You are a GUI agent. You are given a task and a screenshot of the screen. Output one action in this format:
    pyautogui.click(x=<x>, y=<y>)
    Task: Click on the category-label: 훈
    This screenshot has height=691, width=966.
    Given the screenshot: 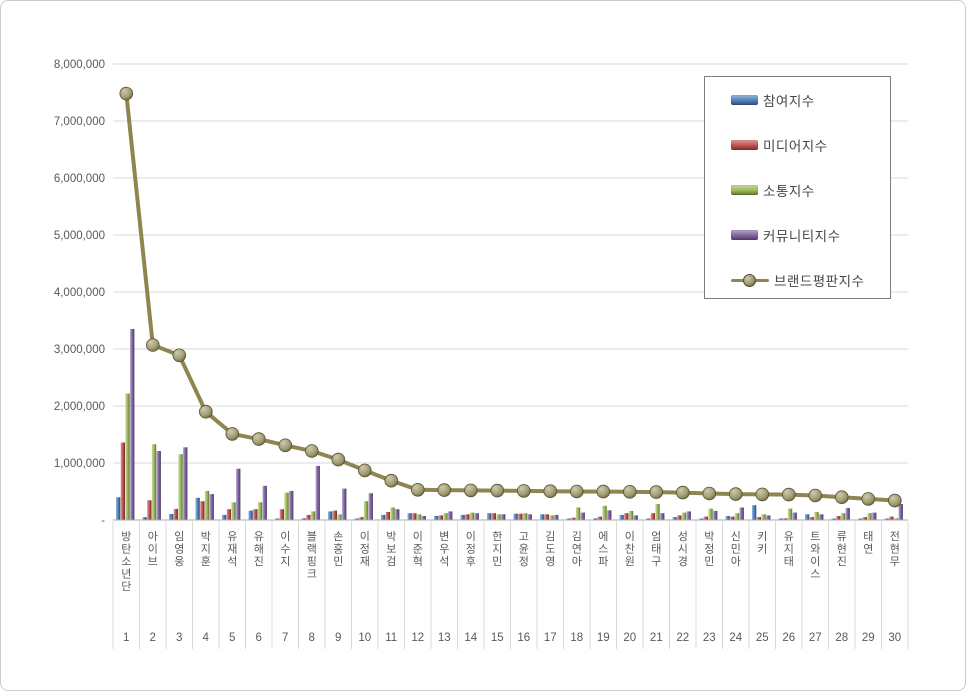 What is the action you would take?
    pyautogui.click(x=206, y=561)
    